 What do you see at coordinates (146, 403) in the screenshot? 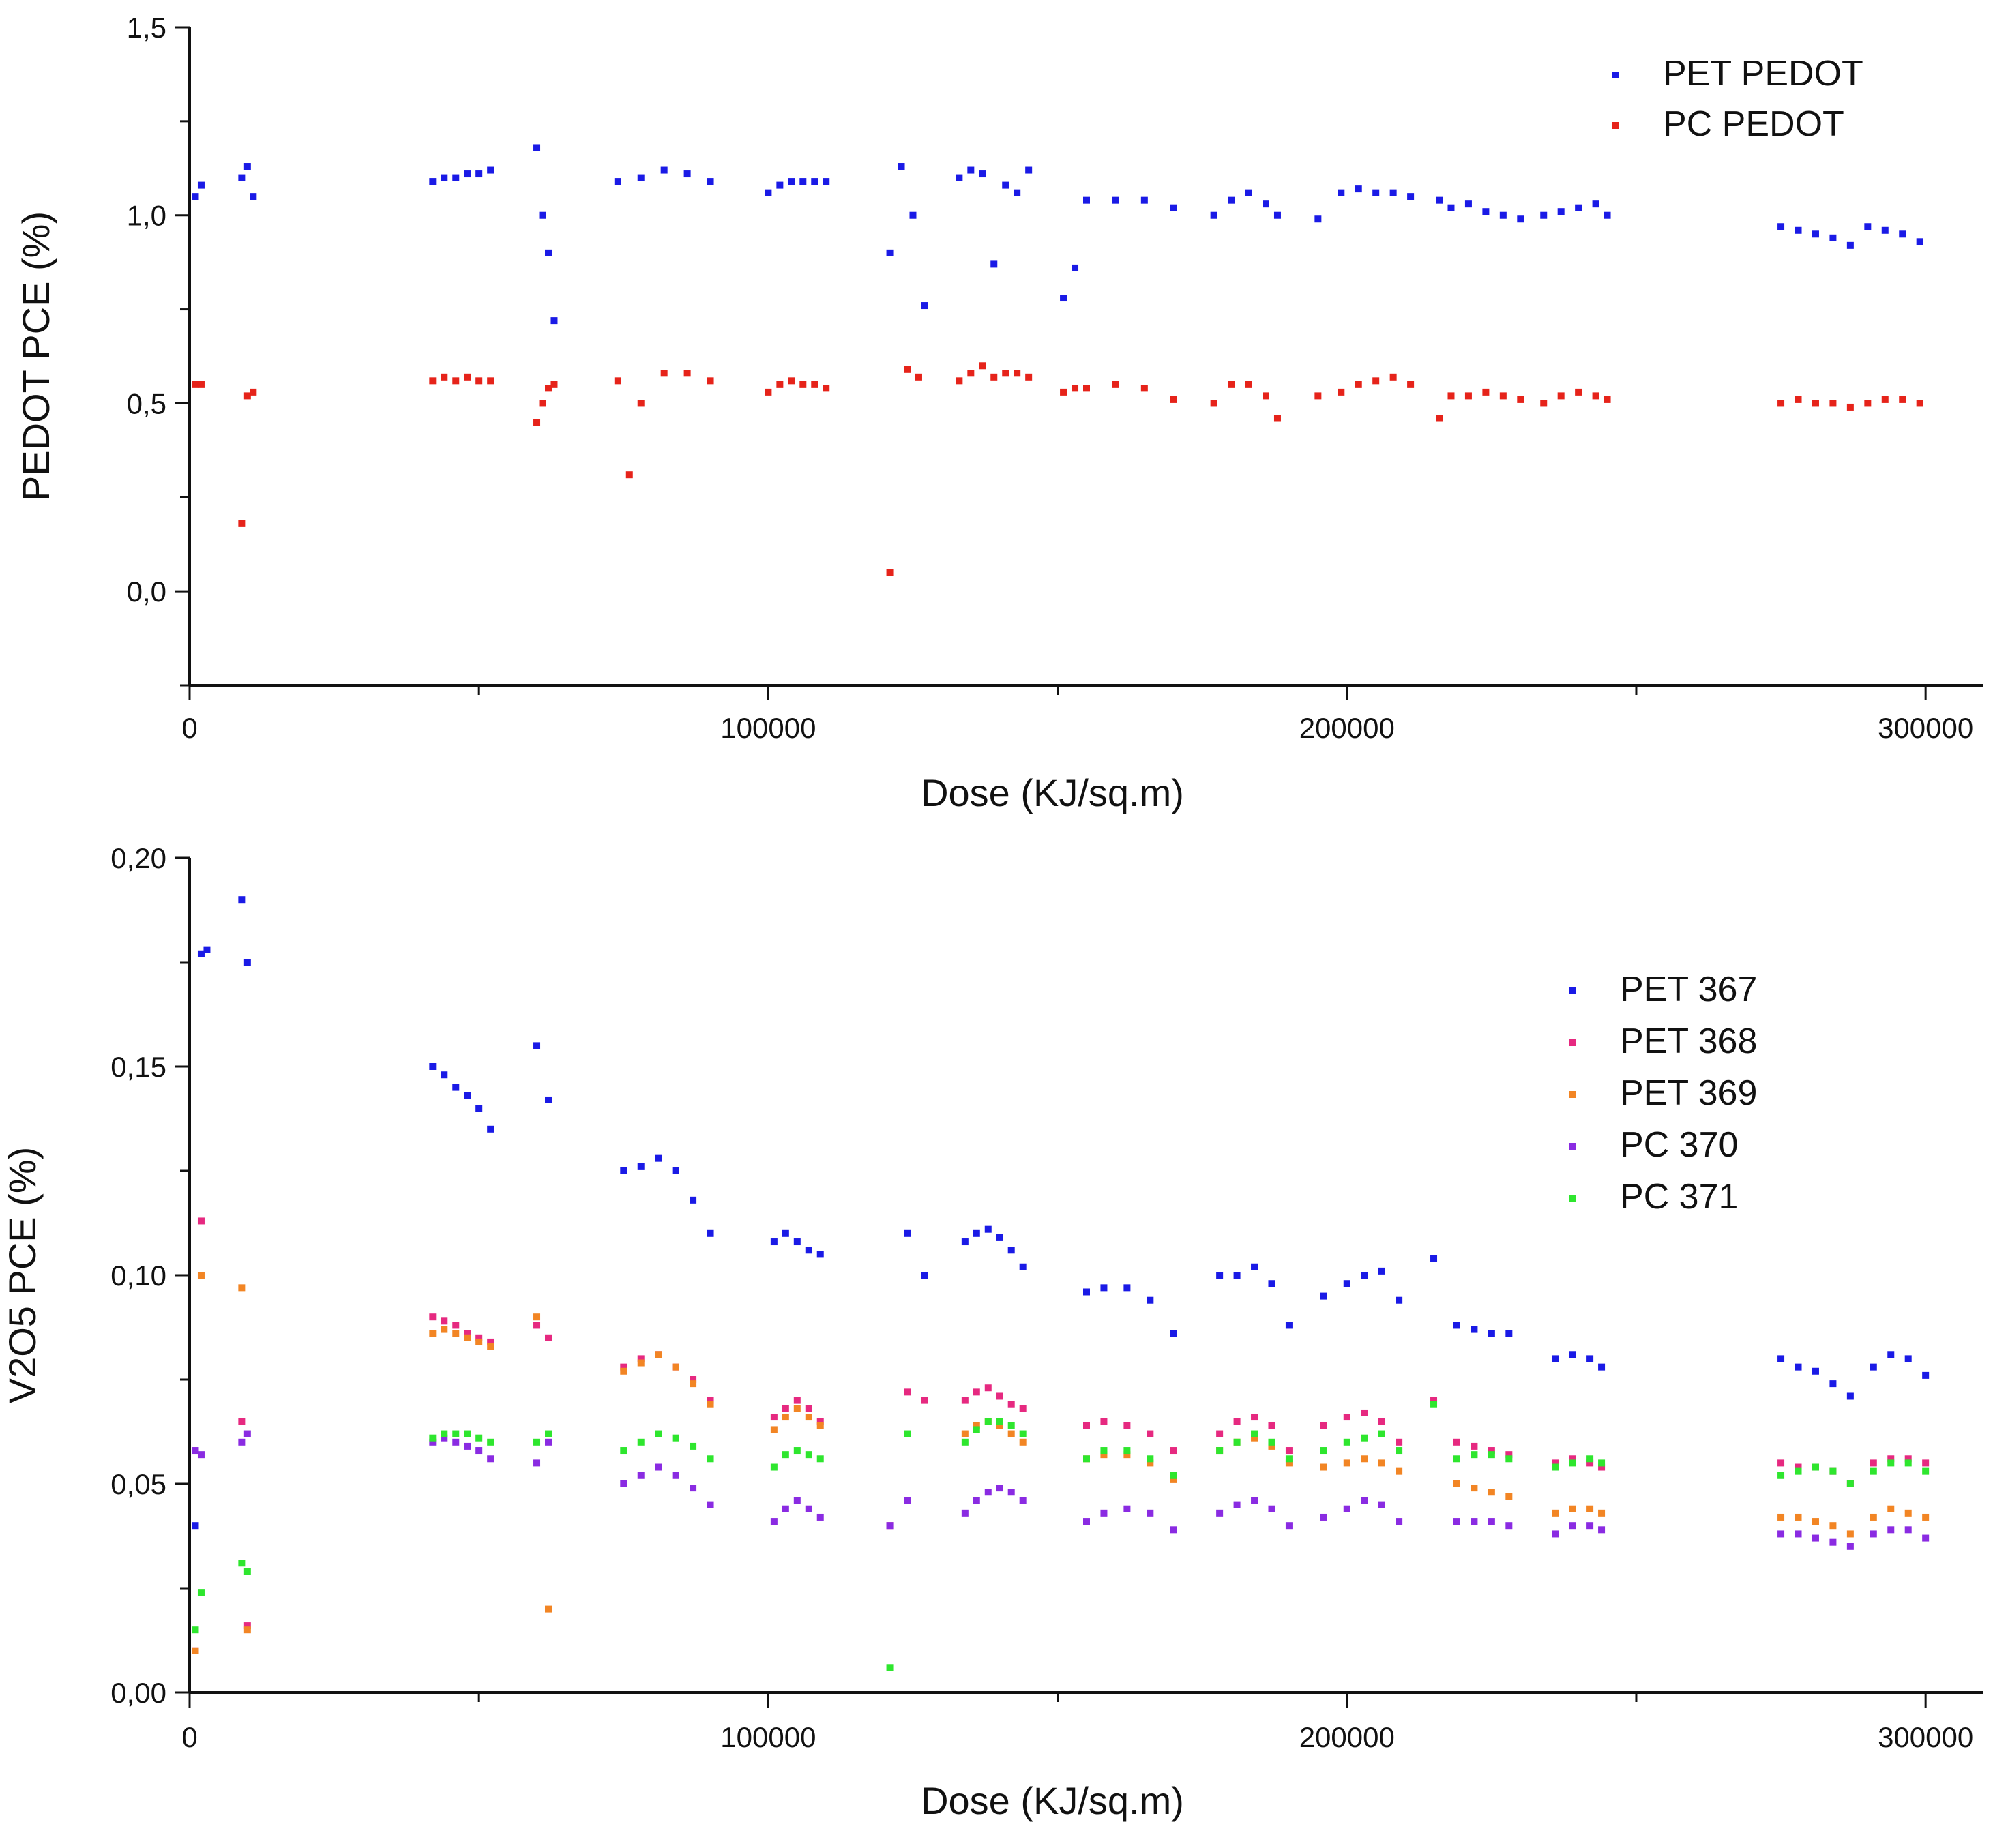
I see `y-tick-label: 0,5` at bounding box center [146, 403].